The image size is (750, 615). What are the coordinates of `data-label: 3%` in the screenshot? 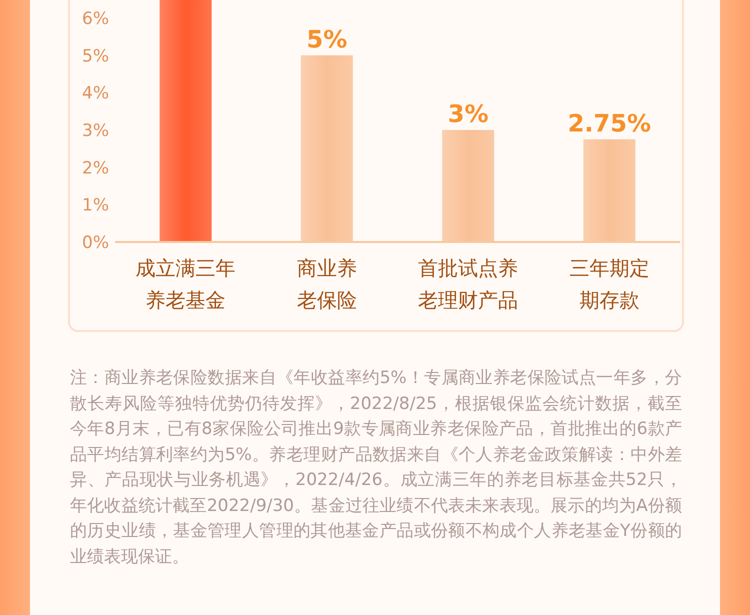 It's located at (468, 114).